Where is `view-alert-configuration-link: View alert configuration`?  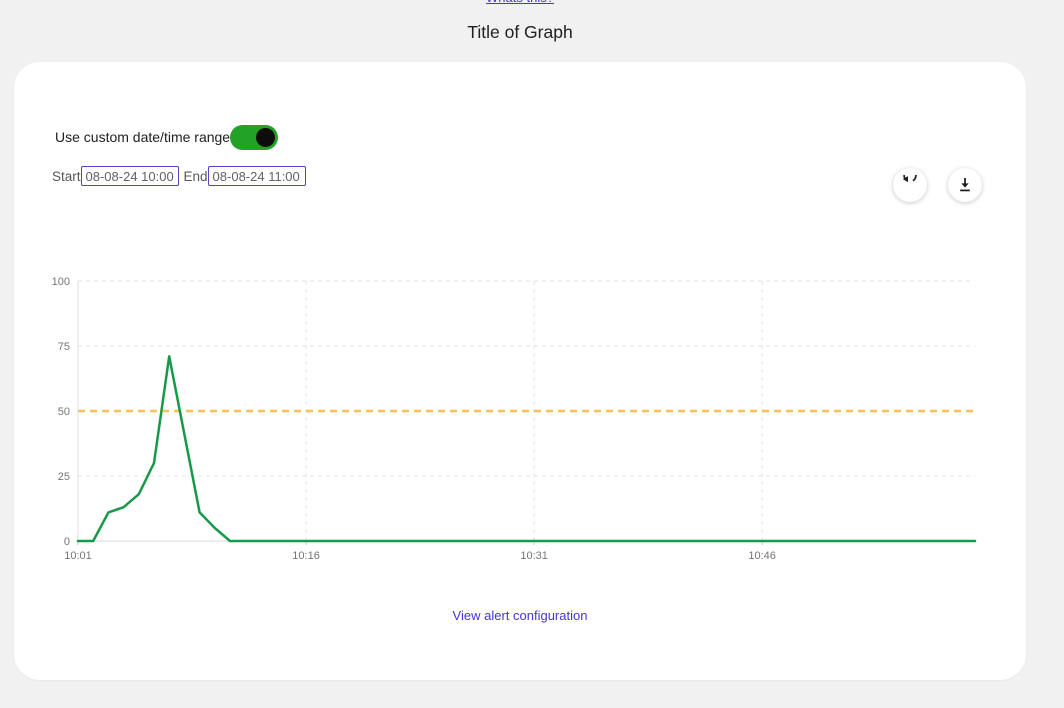
view-alert-configuration-link: View alert configuration is located at coordinates (520, 615).